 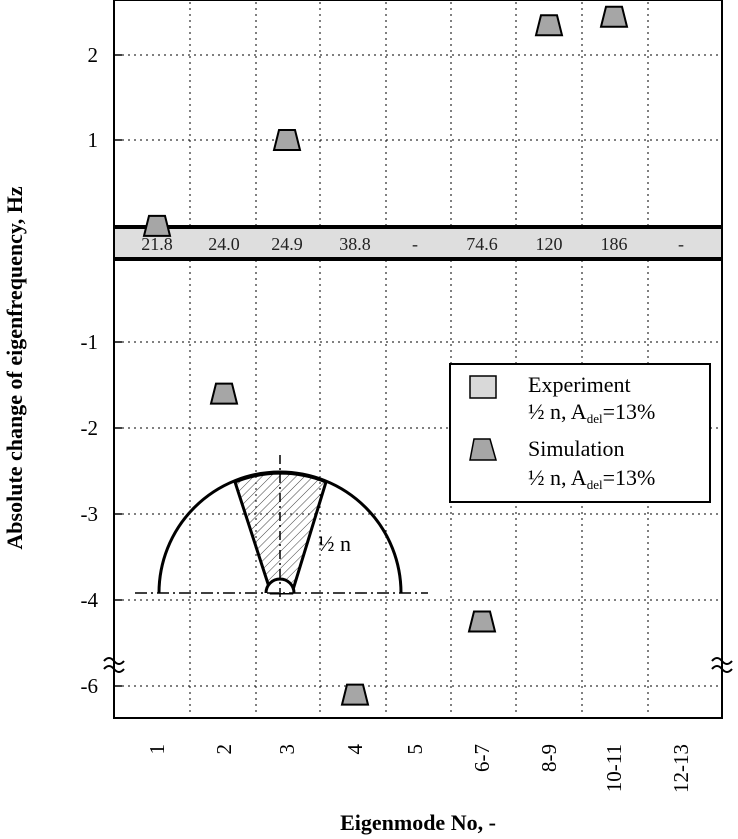 What do you see at coordinates (549, 758) in the screenshot?
I see `x-tick-label: 8-9` at bounding box center [549, 758].